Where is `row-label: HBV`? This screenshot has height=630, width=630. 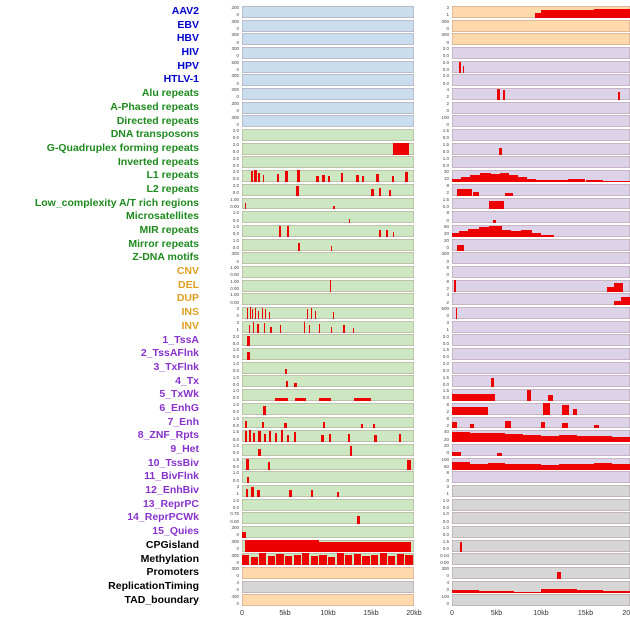 row-label: HBV is located at coordinates (187, 38).